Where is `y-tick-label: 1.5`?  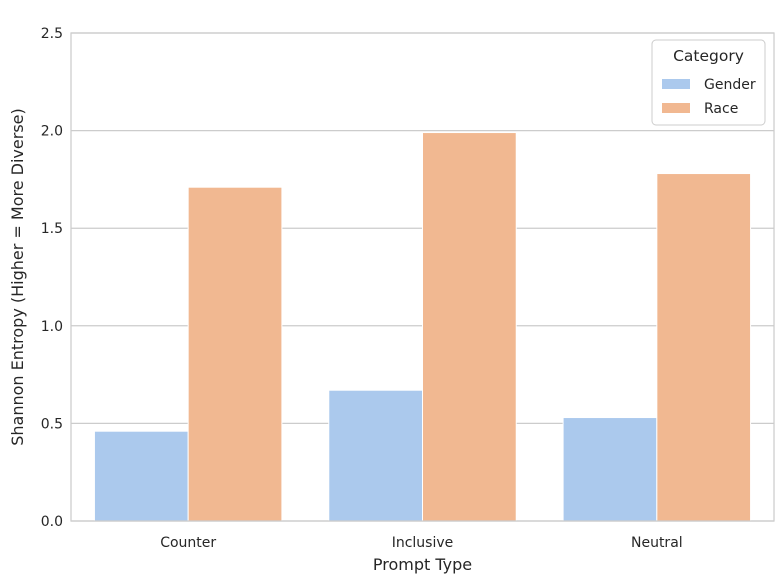 y-tick-label: 1.5 is located at coordinates (52, 229).